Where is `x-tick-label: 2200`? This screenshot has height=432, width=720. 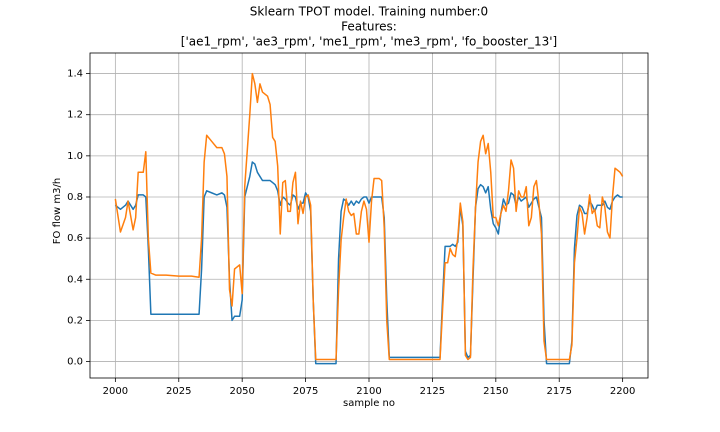 x-tick-label: 2200 is located at coordinates (622, 391).